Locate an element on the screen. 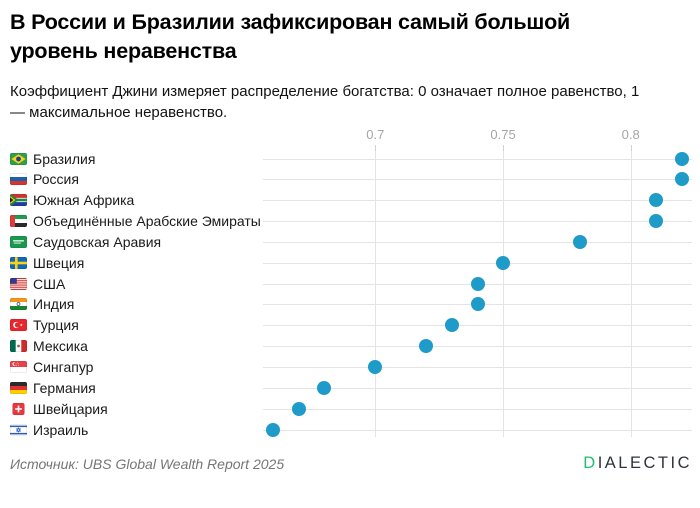 This screenshot has width=700, height=508. country-label: Индия is located at coordinates (42, 304).